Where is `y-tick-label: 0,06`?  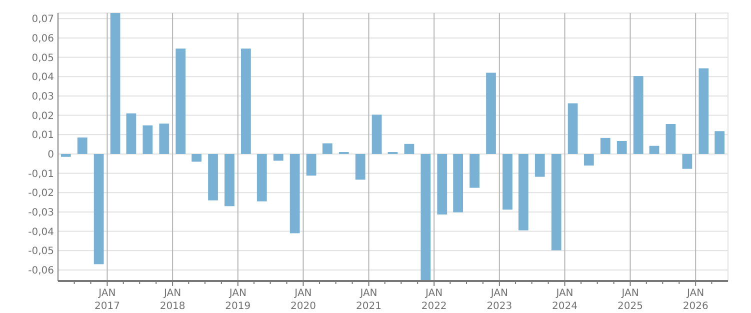 y-tick-label: 0,06 is located at coordinates (43, 38).